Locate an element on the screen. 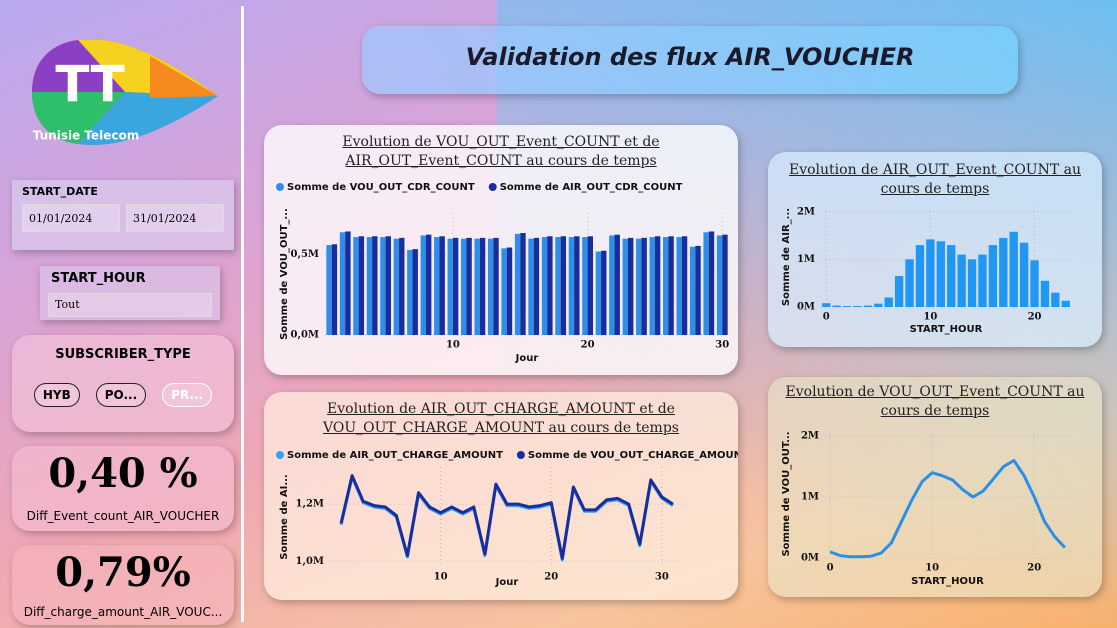  y-tick-label: 0M is located at coordinates (810, 558).